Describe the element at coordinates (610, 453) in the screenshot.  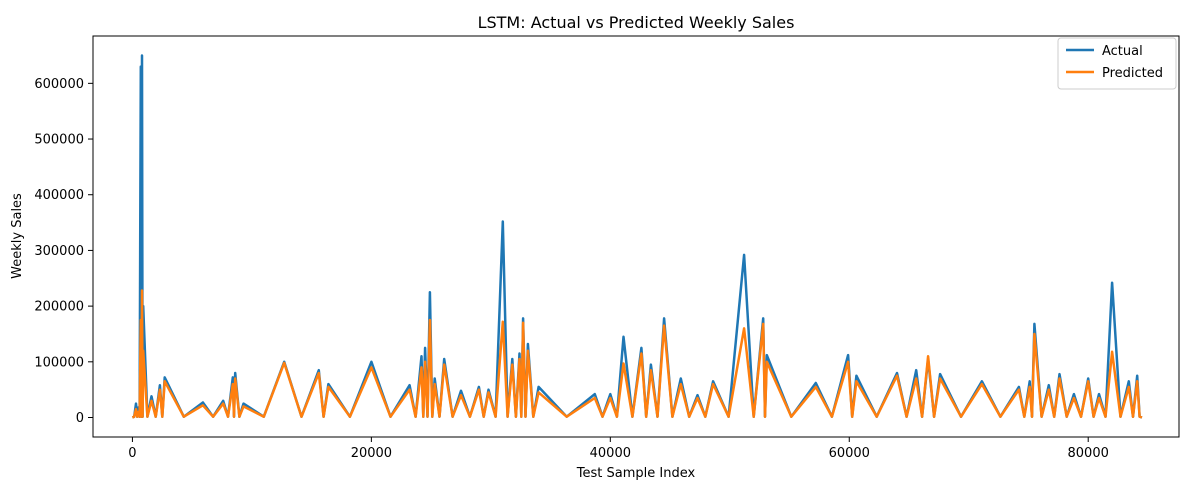
I see `x-tick-label: 40000` at that location.